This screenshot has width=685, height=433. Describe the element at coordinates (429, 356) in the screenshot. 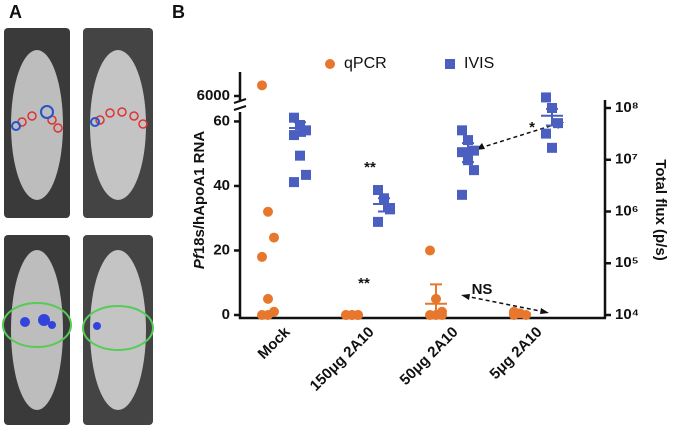

I see `x-tick-label: 50μg 2A10` at that location.